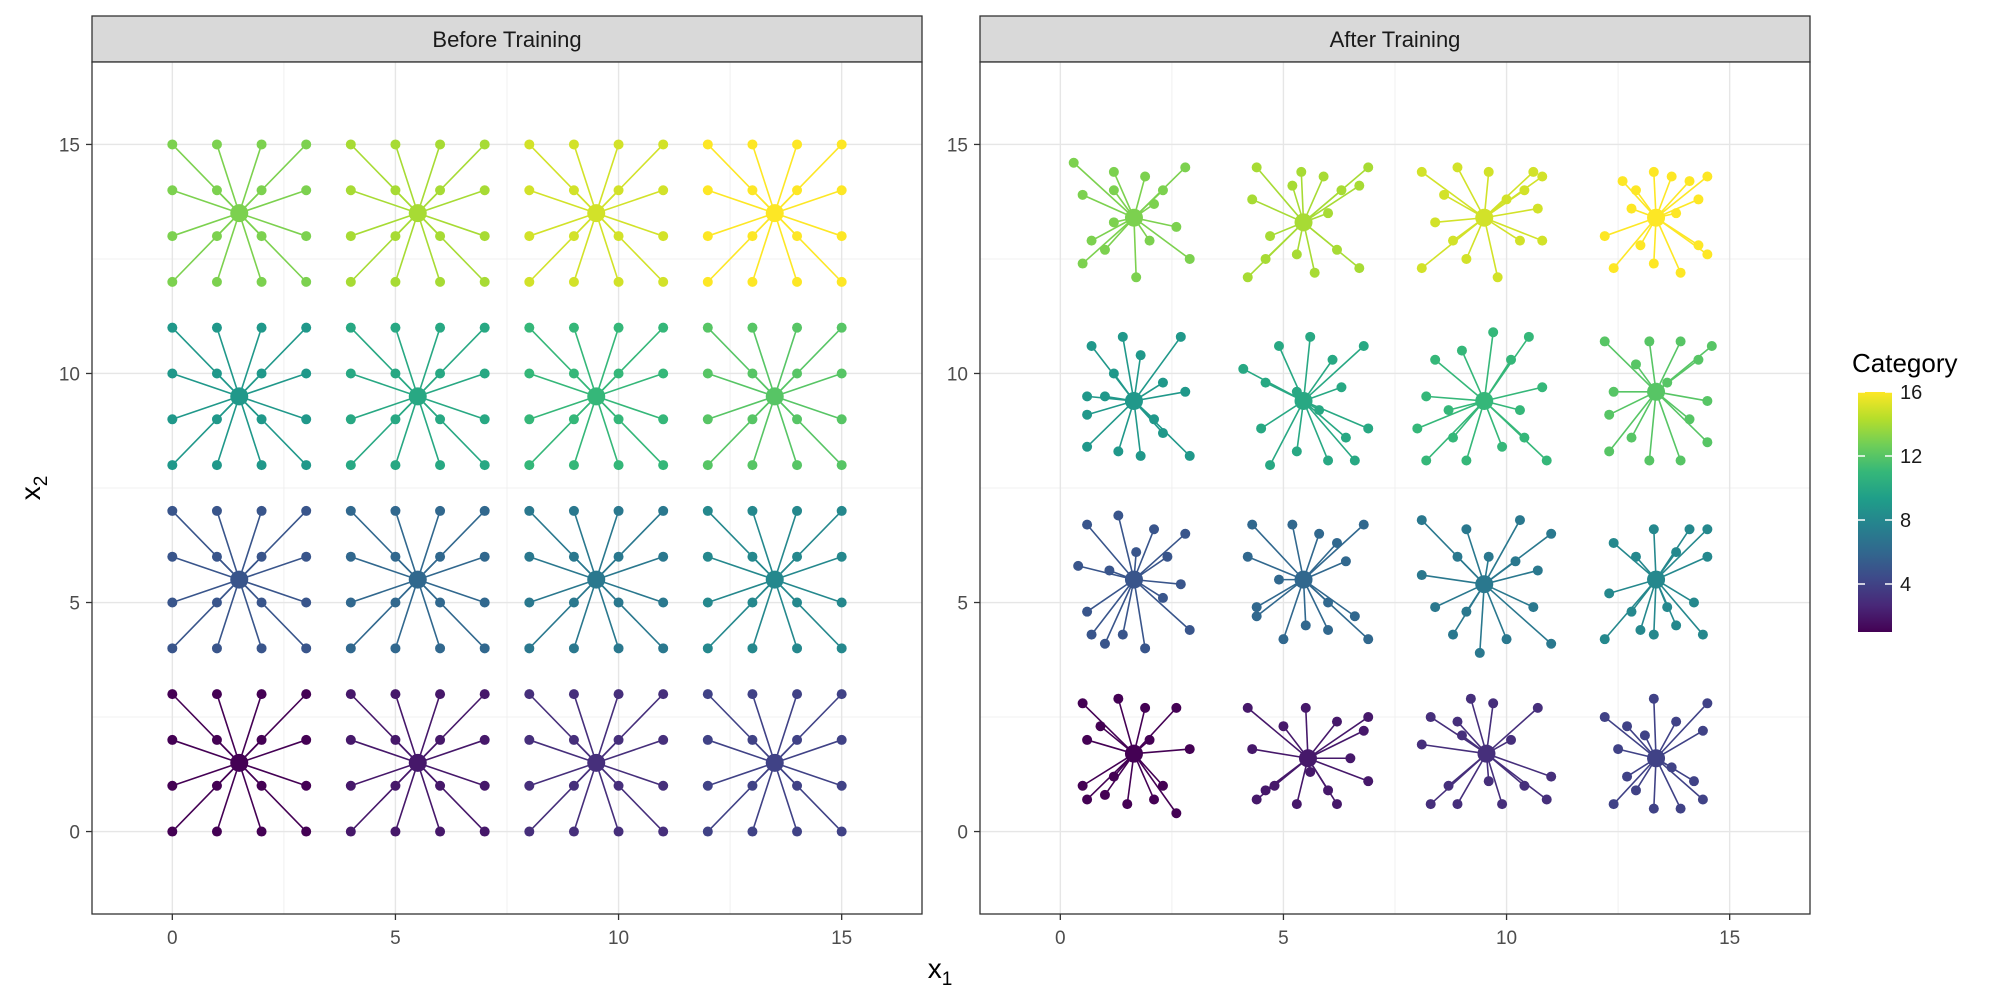 Image resolution: width=2000 pixels, height=1000 pixels. What do you see at coordinates (841, 938) in the screenshot?
I see `x-tick-label: 15` at bounding box center [841, 938].